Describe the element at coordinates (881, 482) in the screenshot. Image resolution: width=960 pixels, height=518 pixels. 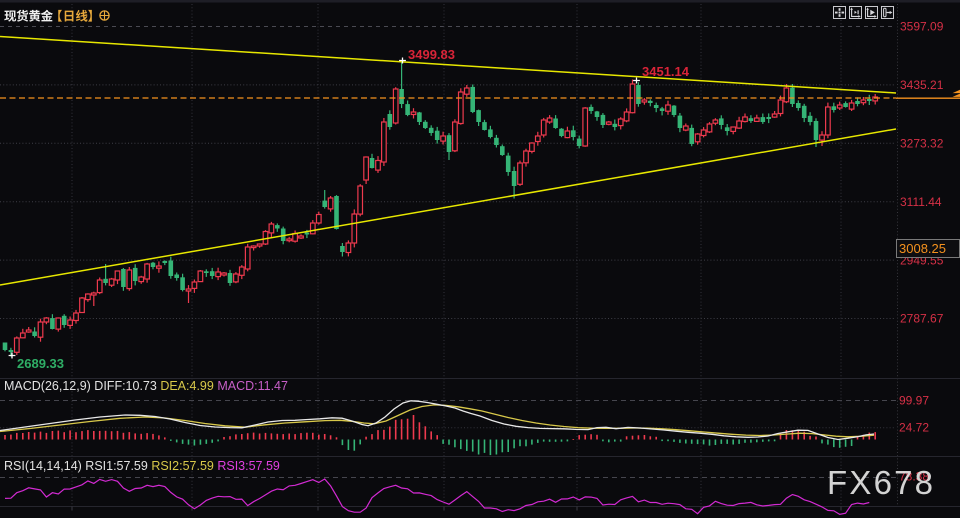
I see `svg-text: FX678` at that location.